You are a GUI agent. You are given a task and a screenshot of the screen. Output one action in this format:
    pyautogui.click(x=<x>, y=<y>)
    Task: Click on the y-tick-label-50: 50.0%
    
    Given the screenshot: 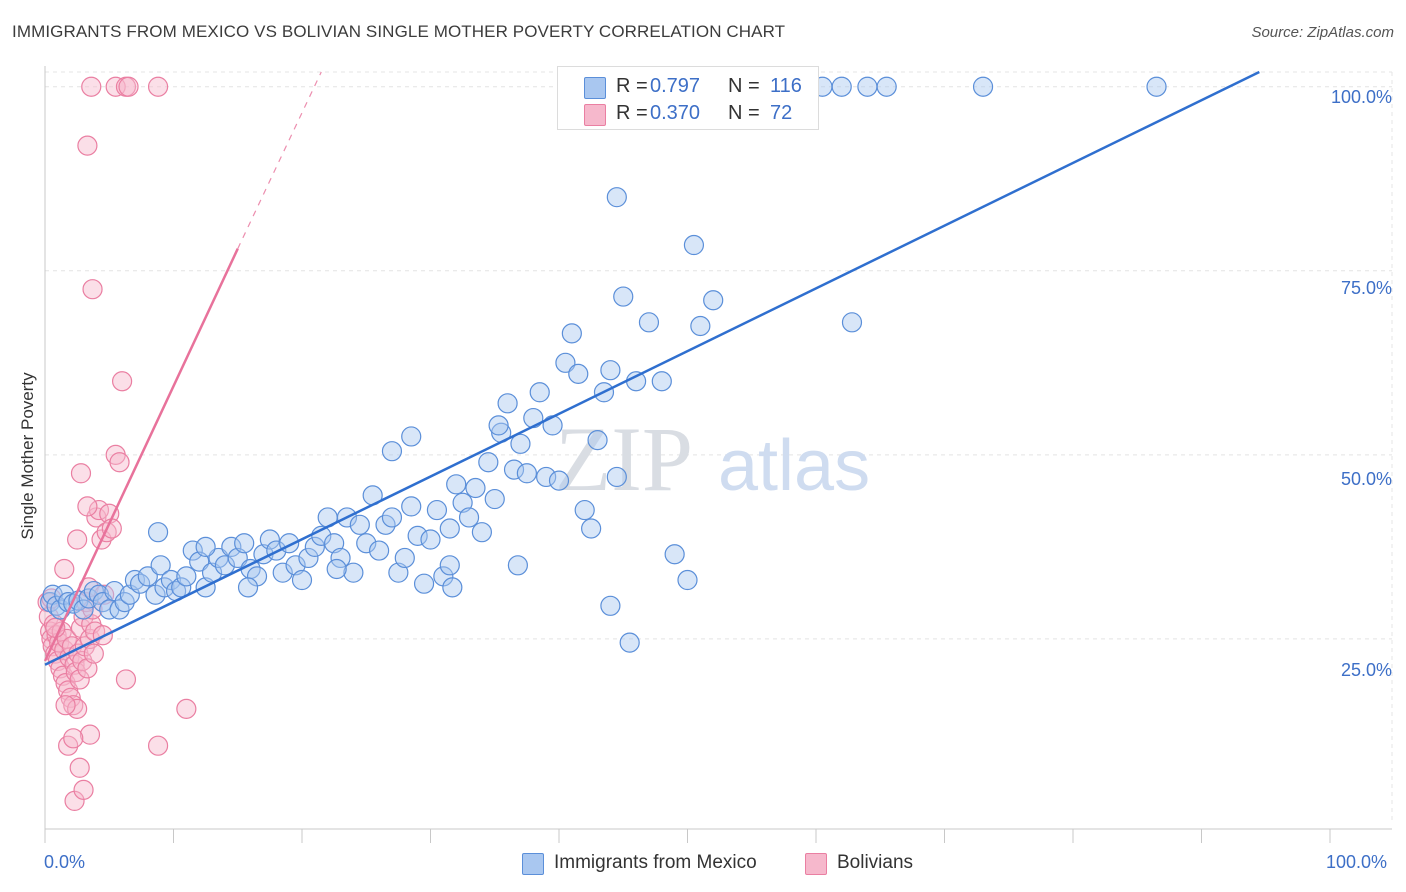 What is the action you would take?
    pyautogui.click(x=1366, y=479)
    